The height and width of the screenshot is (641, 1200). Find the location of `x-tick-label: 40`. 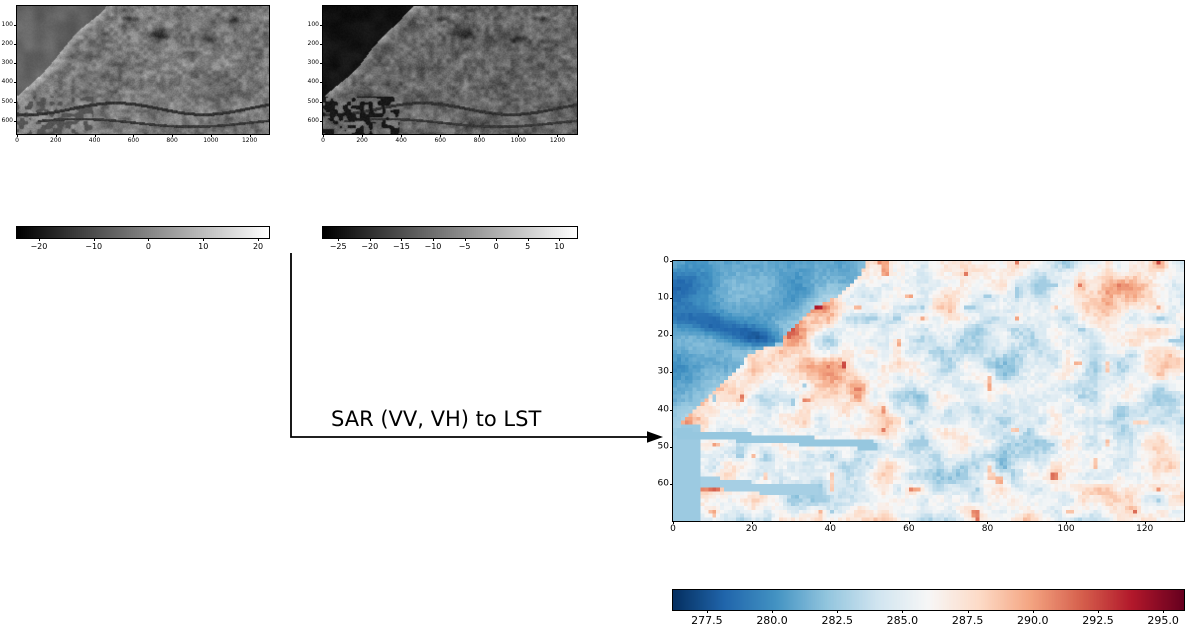

x-tick-label: 40 is located at coordinates (830, 529).